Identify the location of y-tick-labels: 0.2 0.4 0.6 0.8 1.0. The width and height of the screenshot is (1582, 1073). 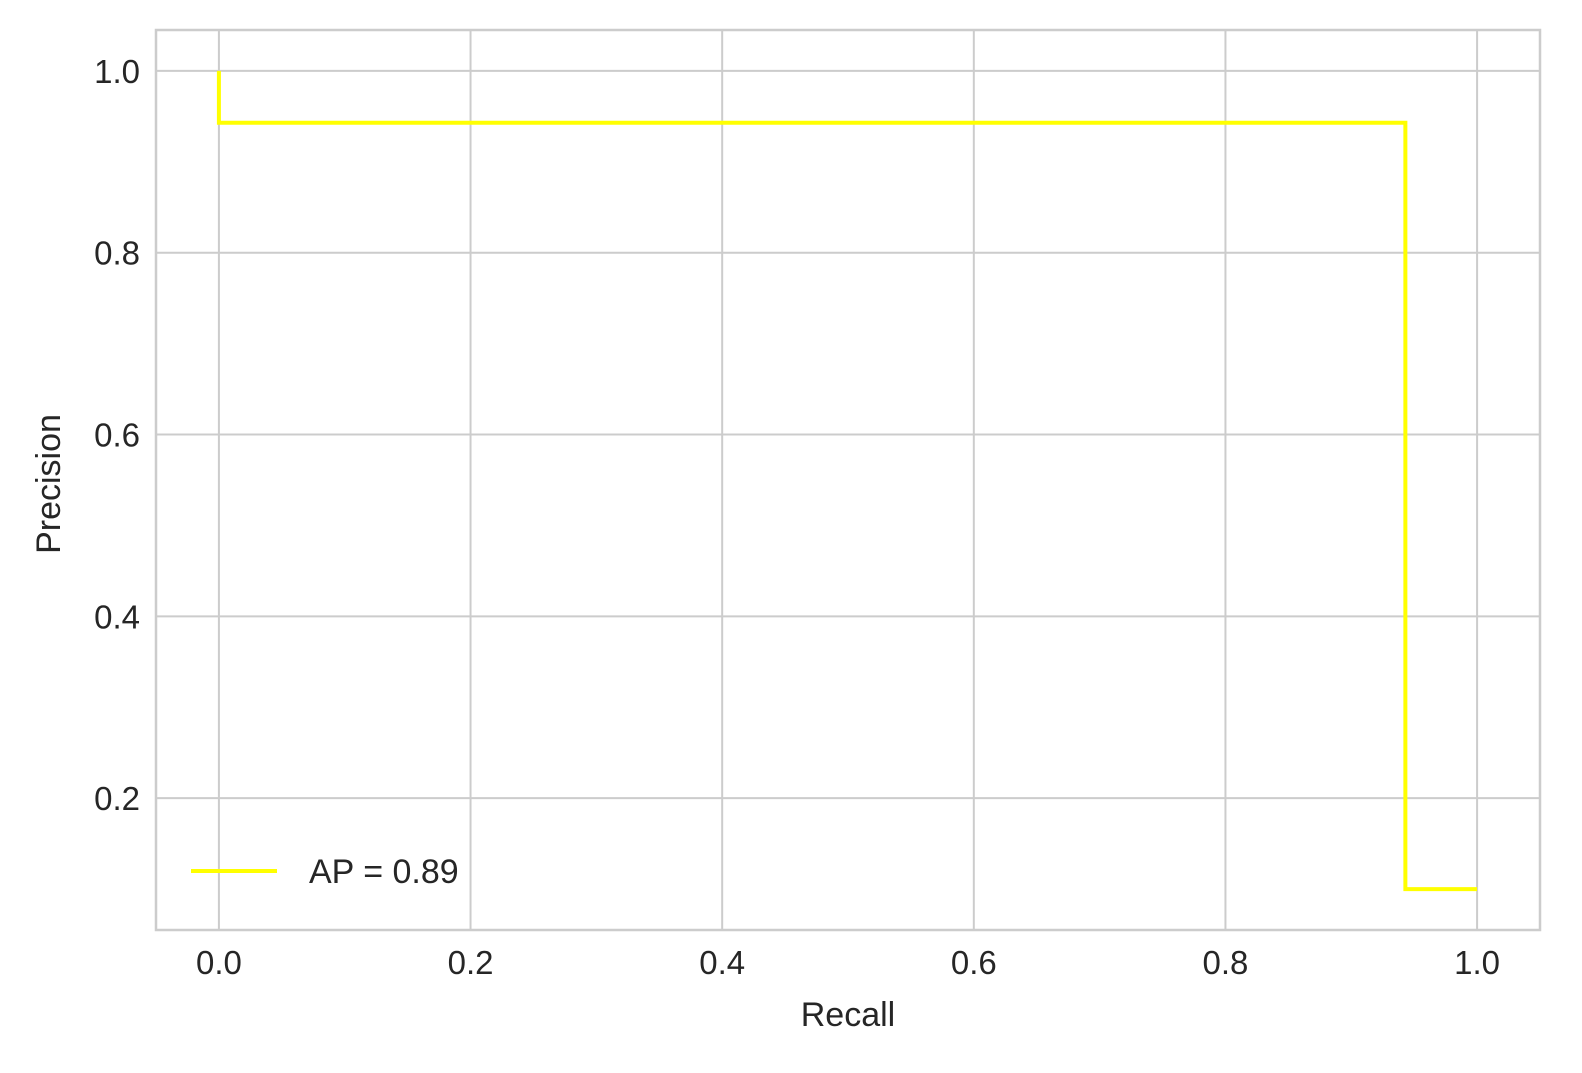
(117, 435).